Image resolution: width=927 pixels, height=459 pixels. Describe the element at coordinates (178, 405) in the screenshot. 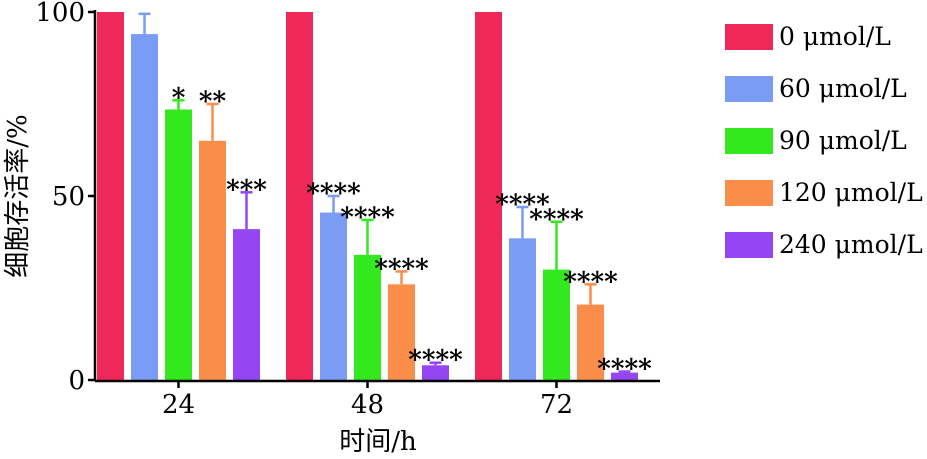

I see `x-tick-label: 24` at that location.